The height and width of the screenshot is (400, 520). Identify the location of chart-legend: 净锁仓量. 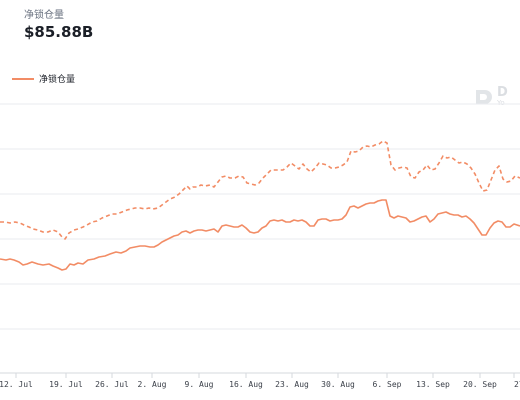
(43, 78).